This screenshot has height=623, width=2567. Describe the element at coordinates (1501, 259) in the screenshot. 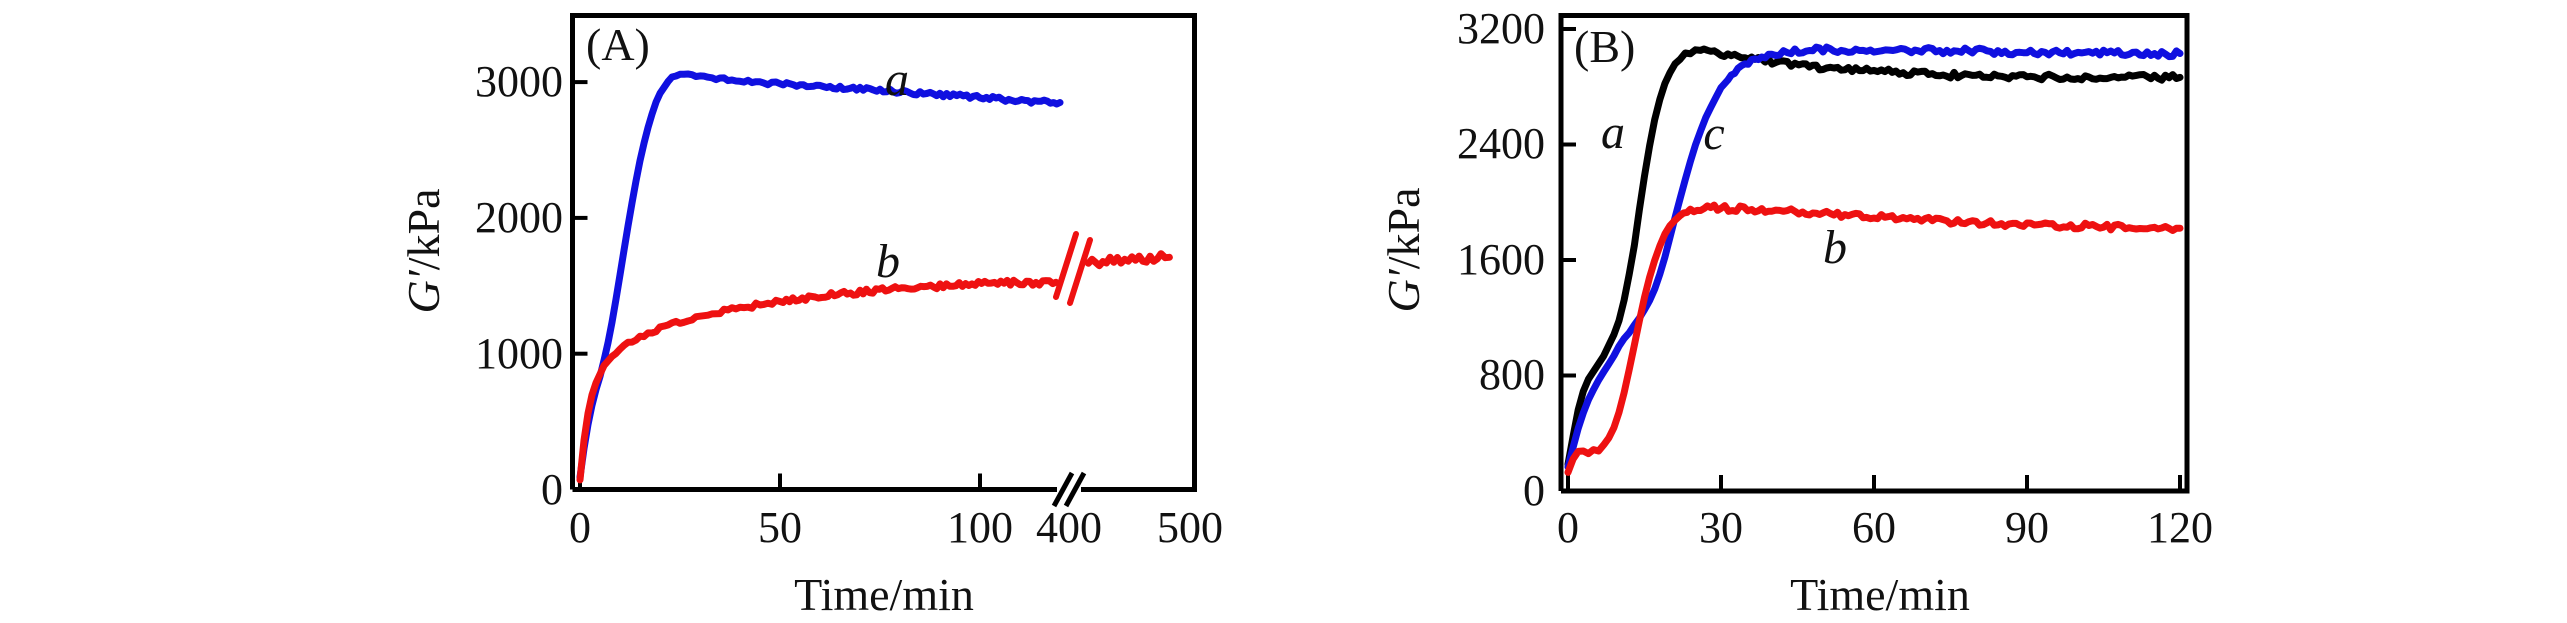

I see `y-tick-label: 1600` at that location.